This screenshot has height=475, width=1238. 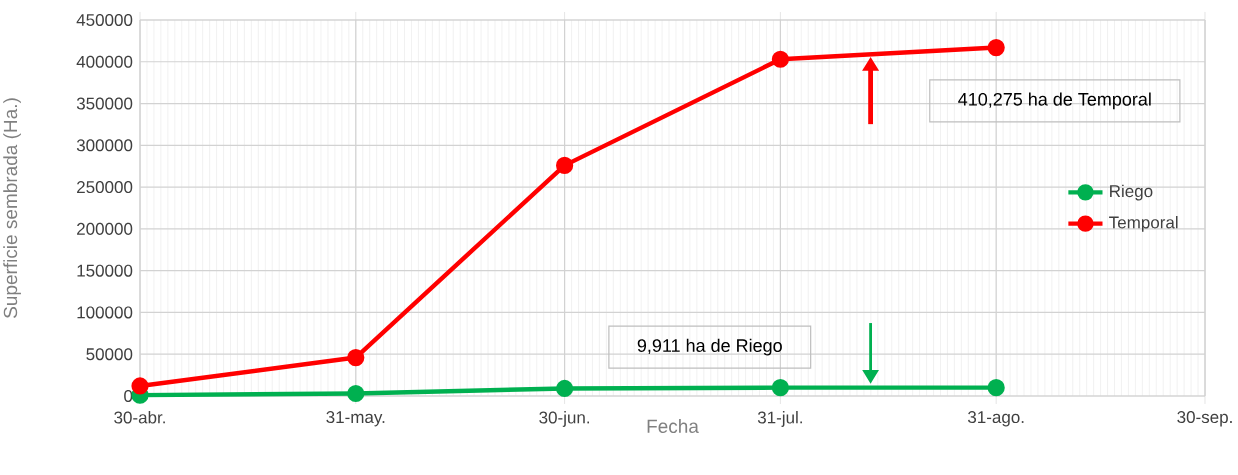 I want to click on x-axis-title: Fecha, so click(x=673, y=426).